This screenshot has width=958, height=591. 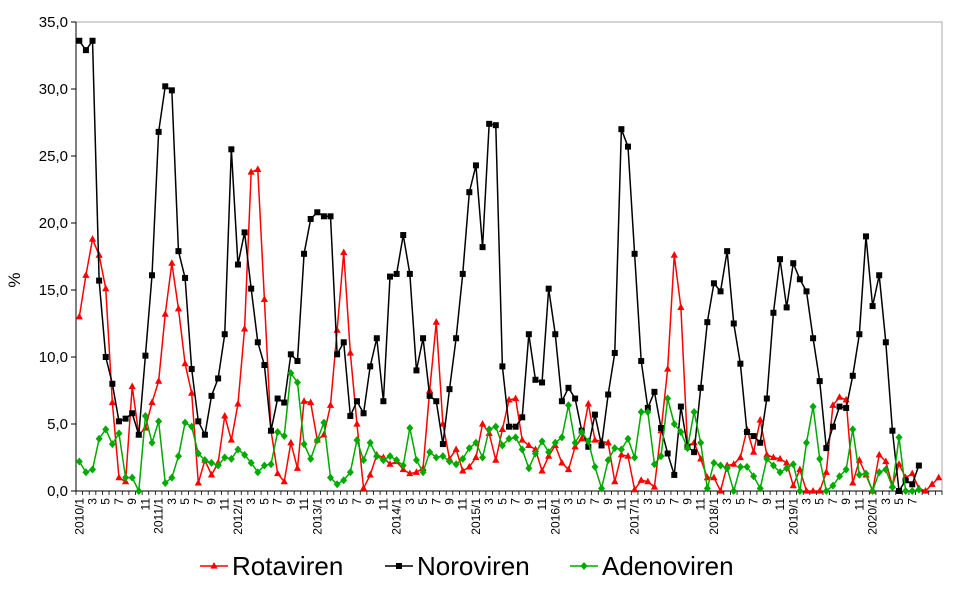 I want to click on x-tick-label: 2018/1, so click(x=714, y=516).